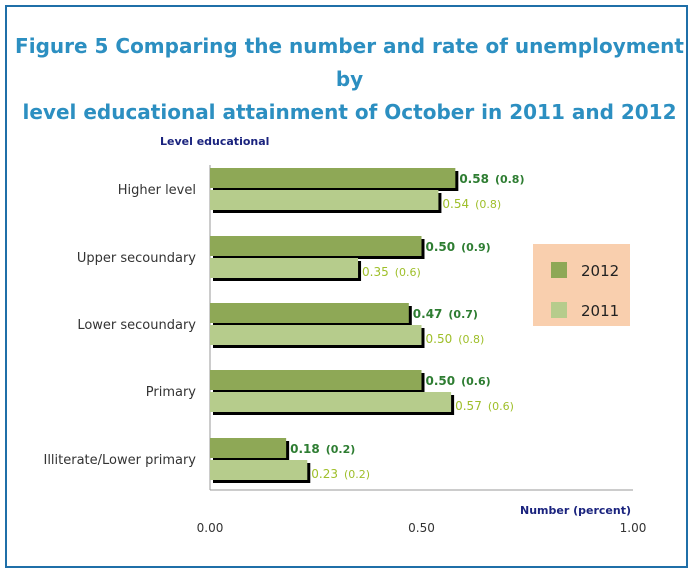 The width and height of the screenshot is (699, 576). Describe the element at coordinates (575, 510) in the screenshot. I see `x-axis-title: Number (percent)` at that location.